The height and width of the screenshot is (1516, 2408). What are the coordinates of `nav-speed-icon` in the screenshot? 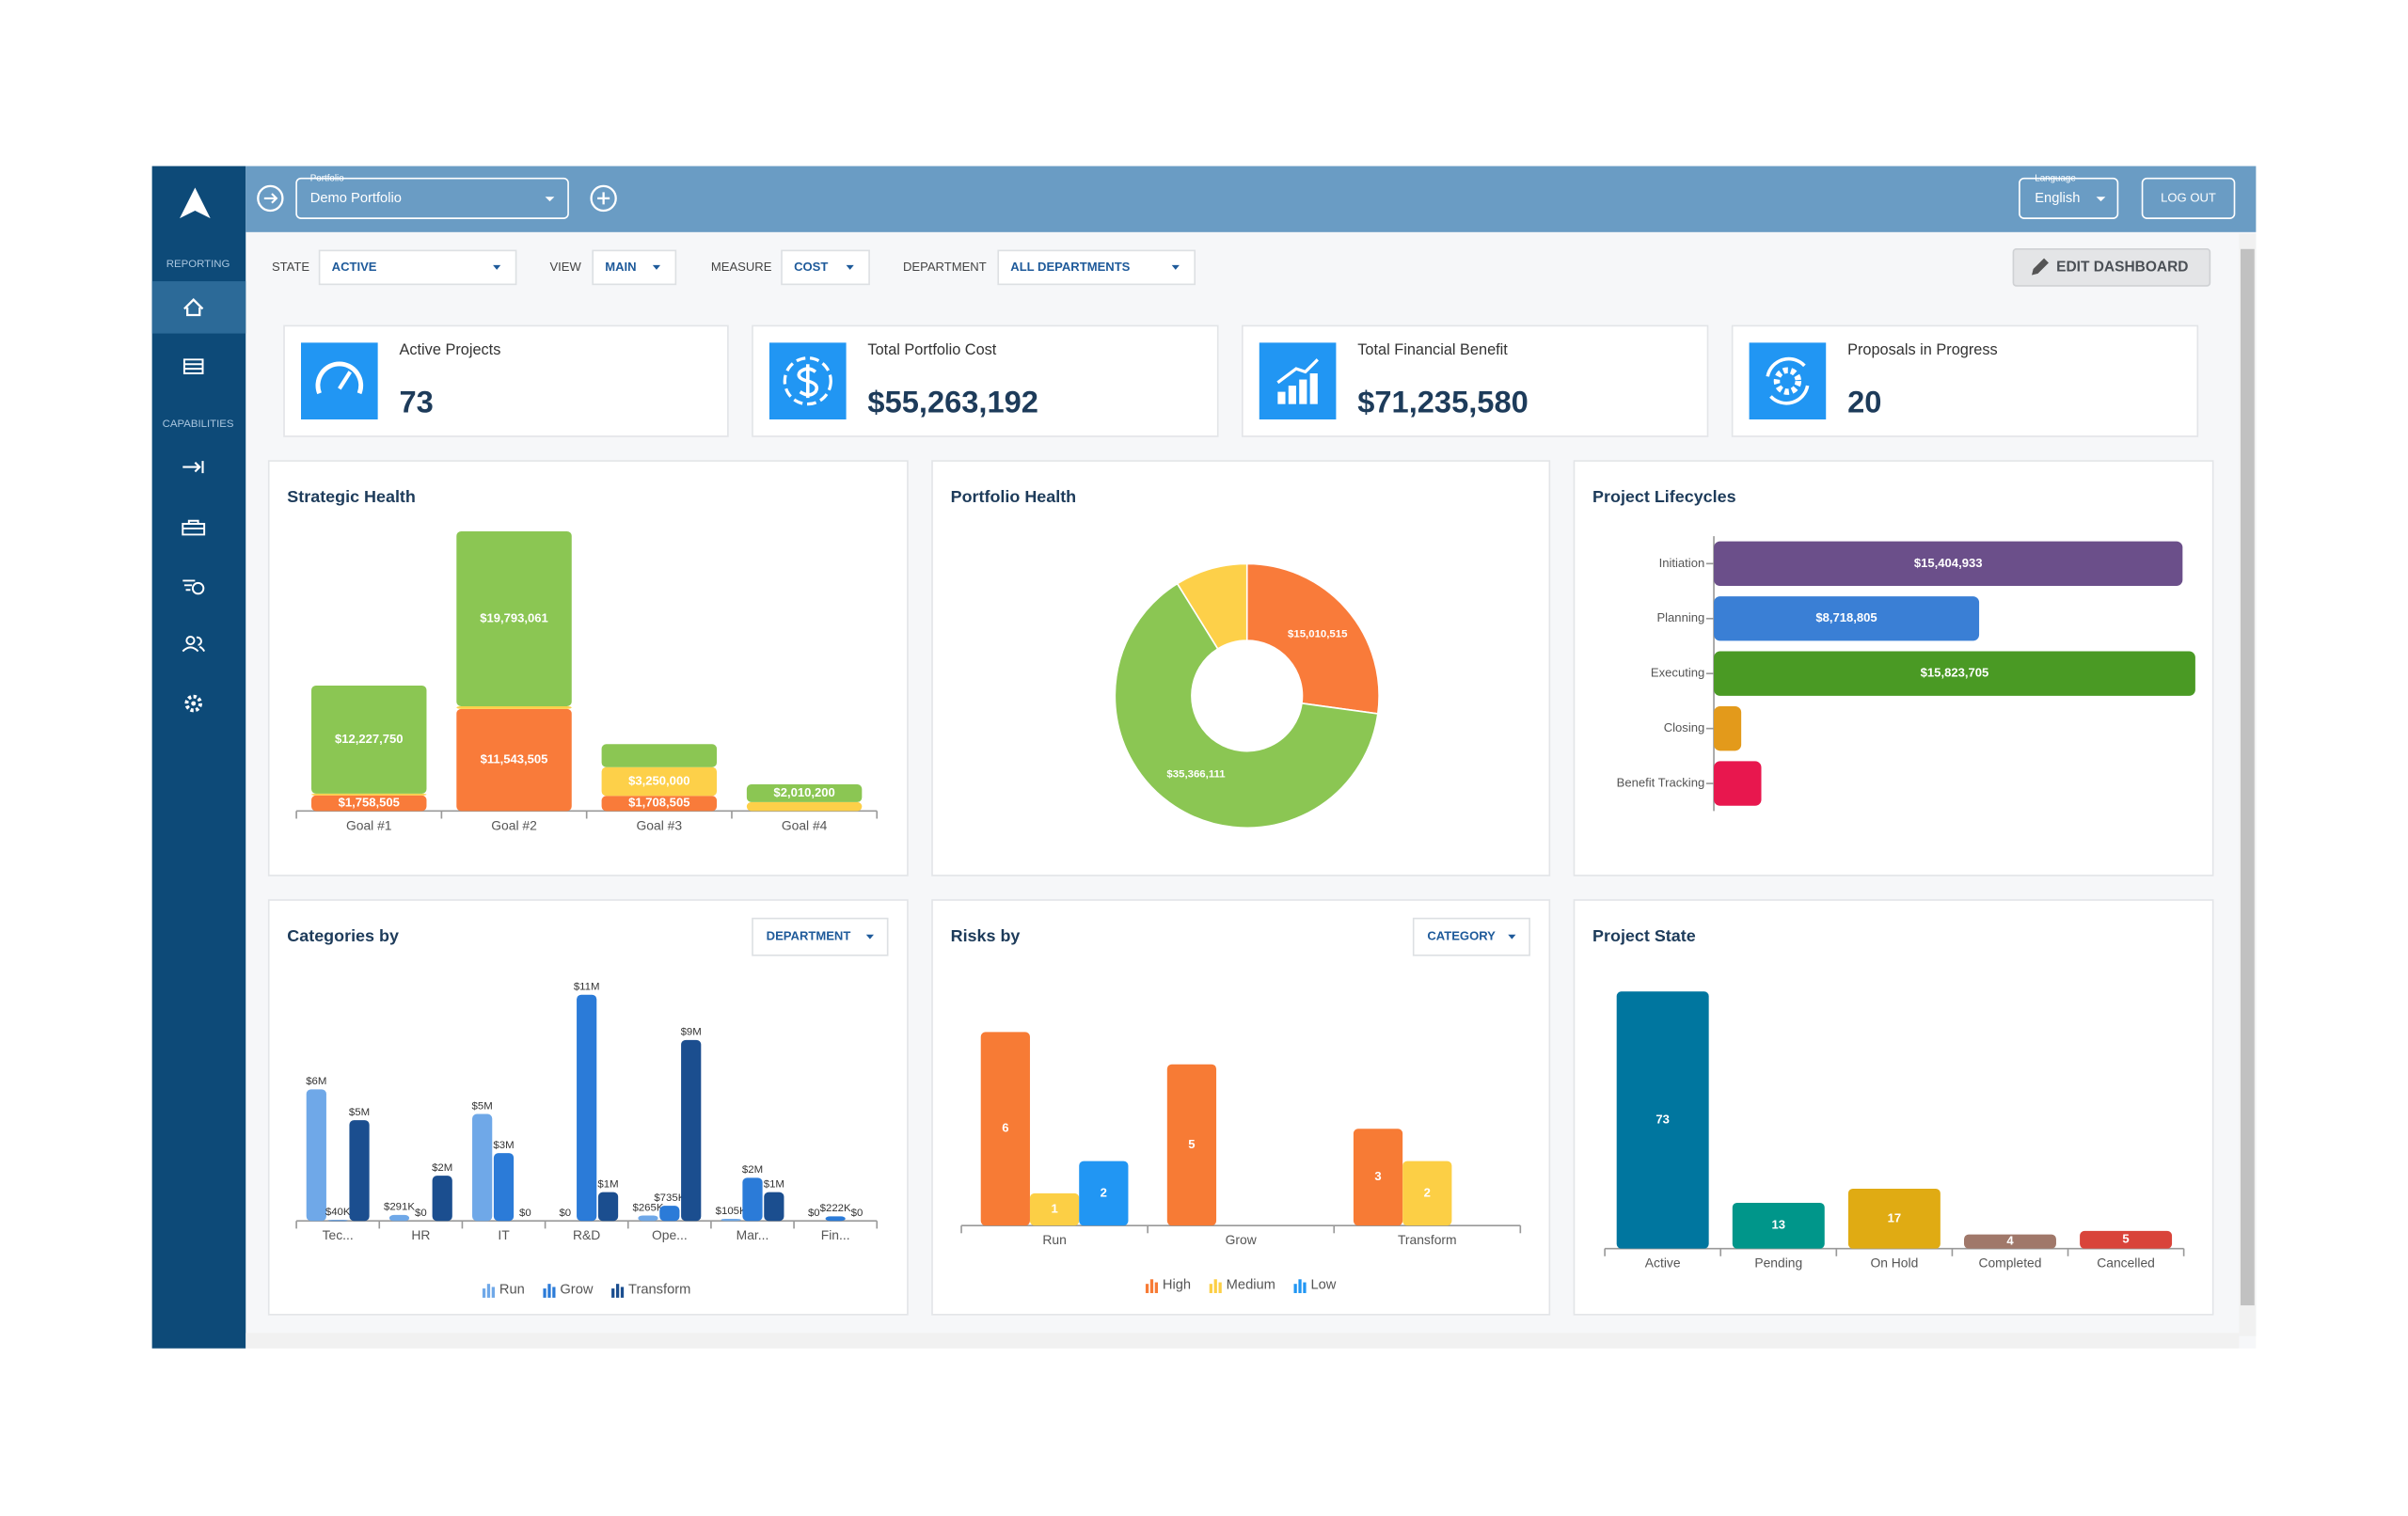 It's located at (189, 585).